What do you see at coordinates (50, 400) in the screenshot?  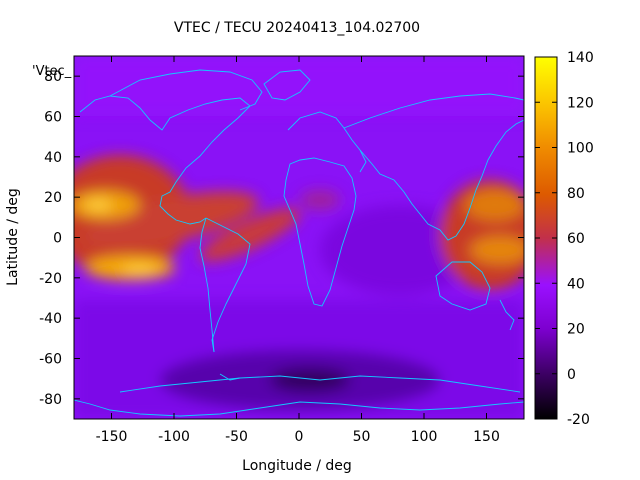 I see `y-tick-label: -80` at bounding box center [50, 400].